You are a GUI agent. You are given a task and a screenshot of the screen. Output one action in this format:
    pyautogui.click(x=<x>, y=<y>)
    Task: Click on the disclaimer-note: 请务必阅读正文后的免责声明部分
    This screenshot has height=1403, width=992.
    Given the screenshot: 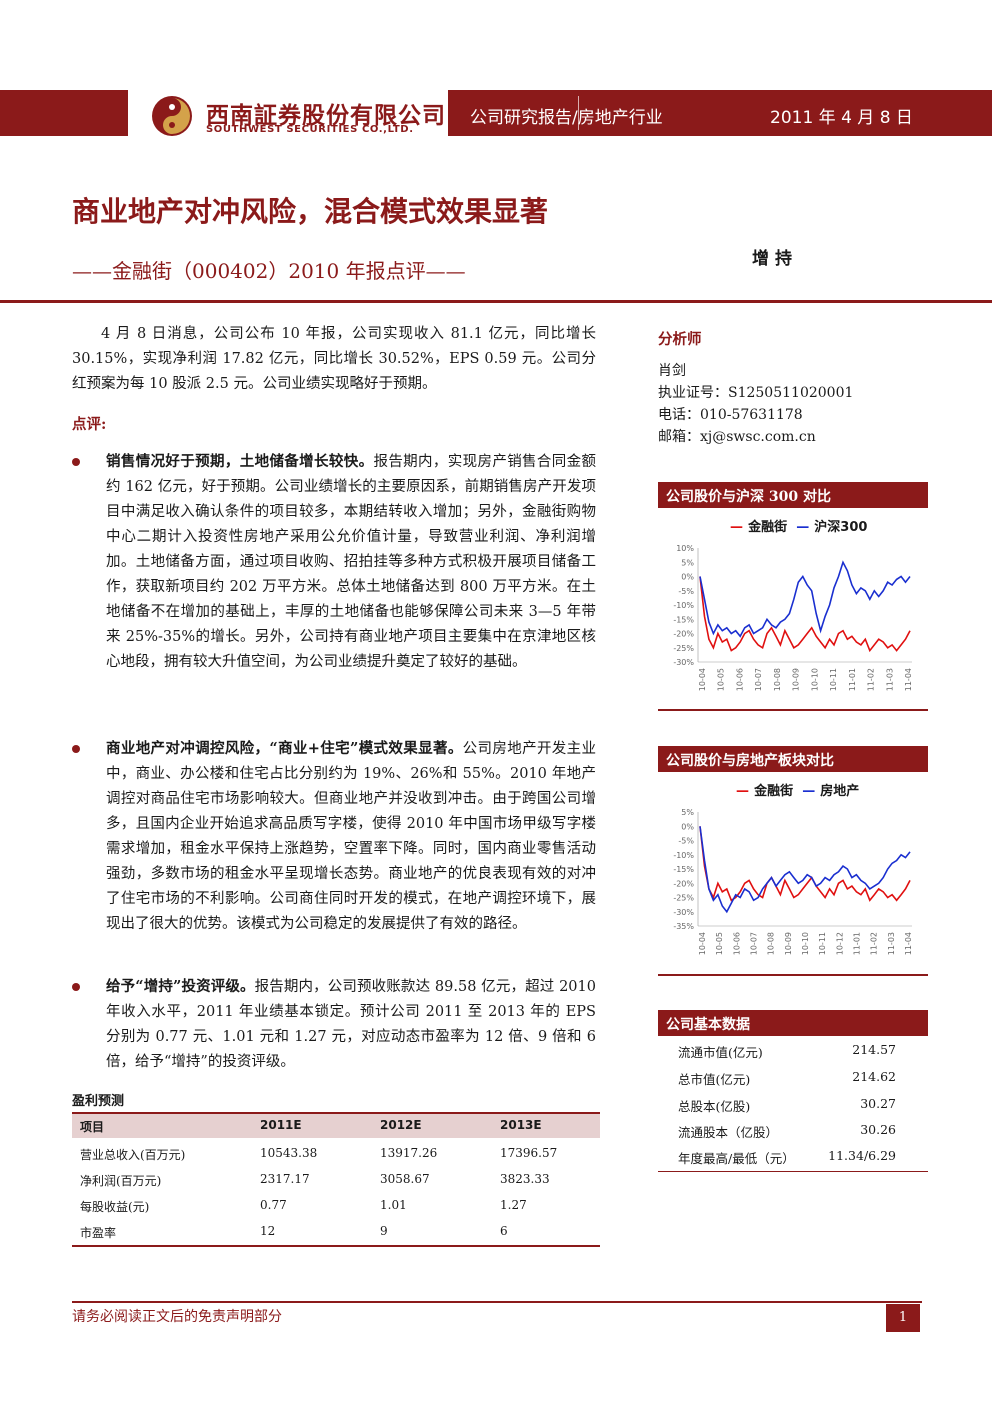 What is the action you would take?
    pyautogui.click(x=177, y=1317)
    